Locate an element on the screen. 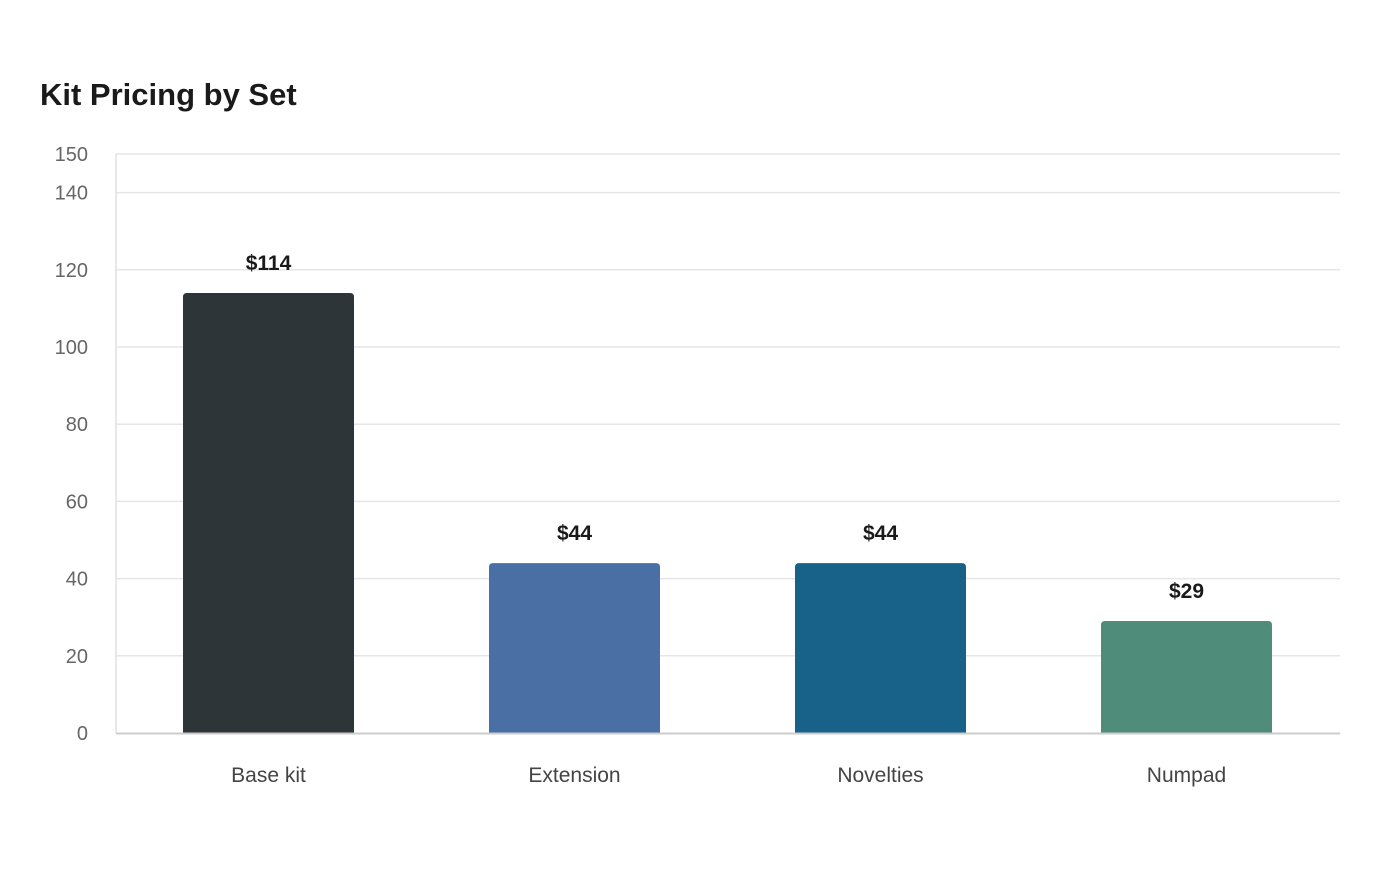 The image size is (1400, 880). y-tick-label: 150 is located at coordinates (71, 155).